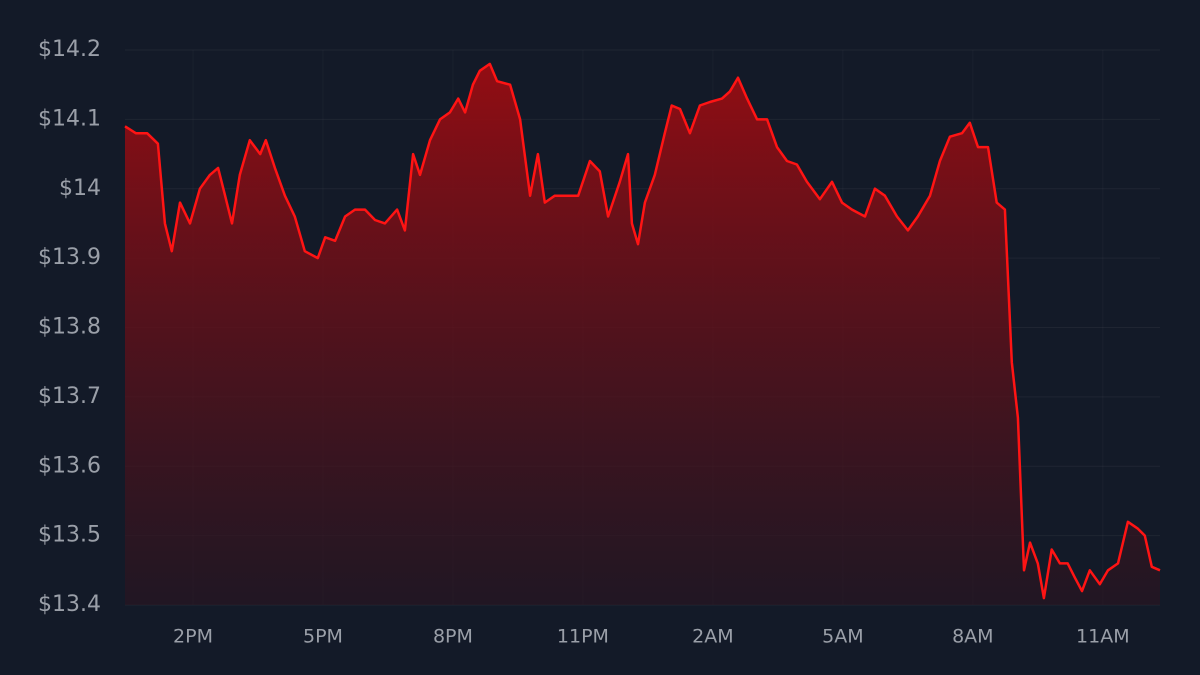 The image size is (1200, 675). Describe the element at coordinates (69, 327) in the screenshot. I see `y-tick-label: $13.8` at that location.